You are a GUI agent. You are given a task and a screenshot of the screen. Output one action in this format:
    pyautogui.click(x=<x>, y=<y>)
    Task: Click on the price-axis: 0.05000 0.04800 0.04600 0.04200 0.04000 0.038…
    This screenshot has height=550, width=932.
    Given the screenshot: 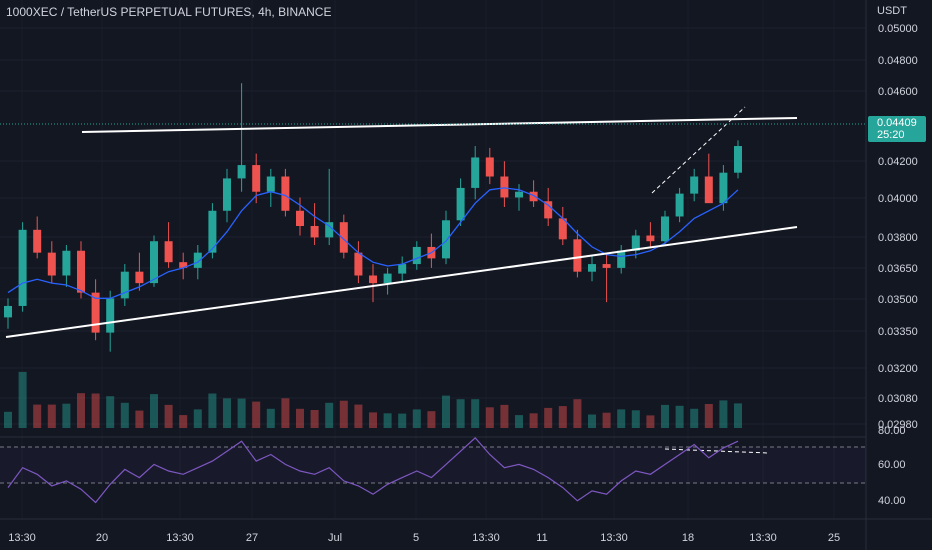 What is the action you would take?
    pyautogui.click(x=898, y=227)
    